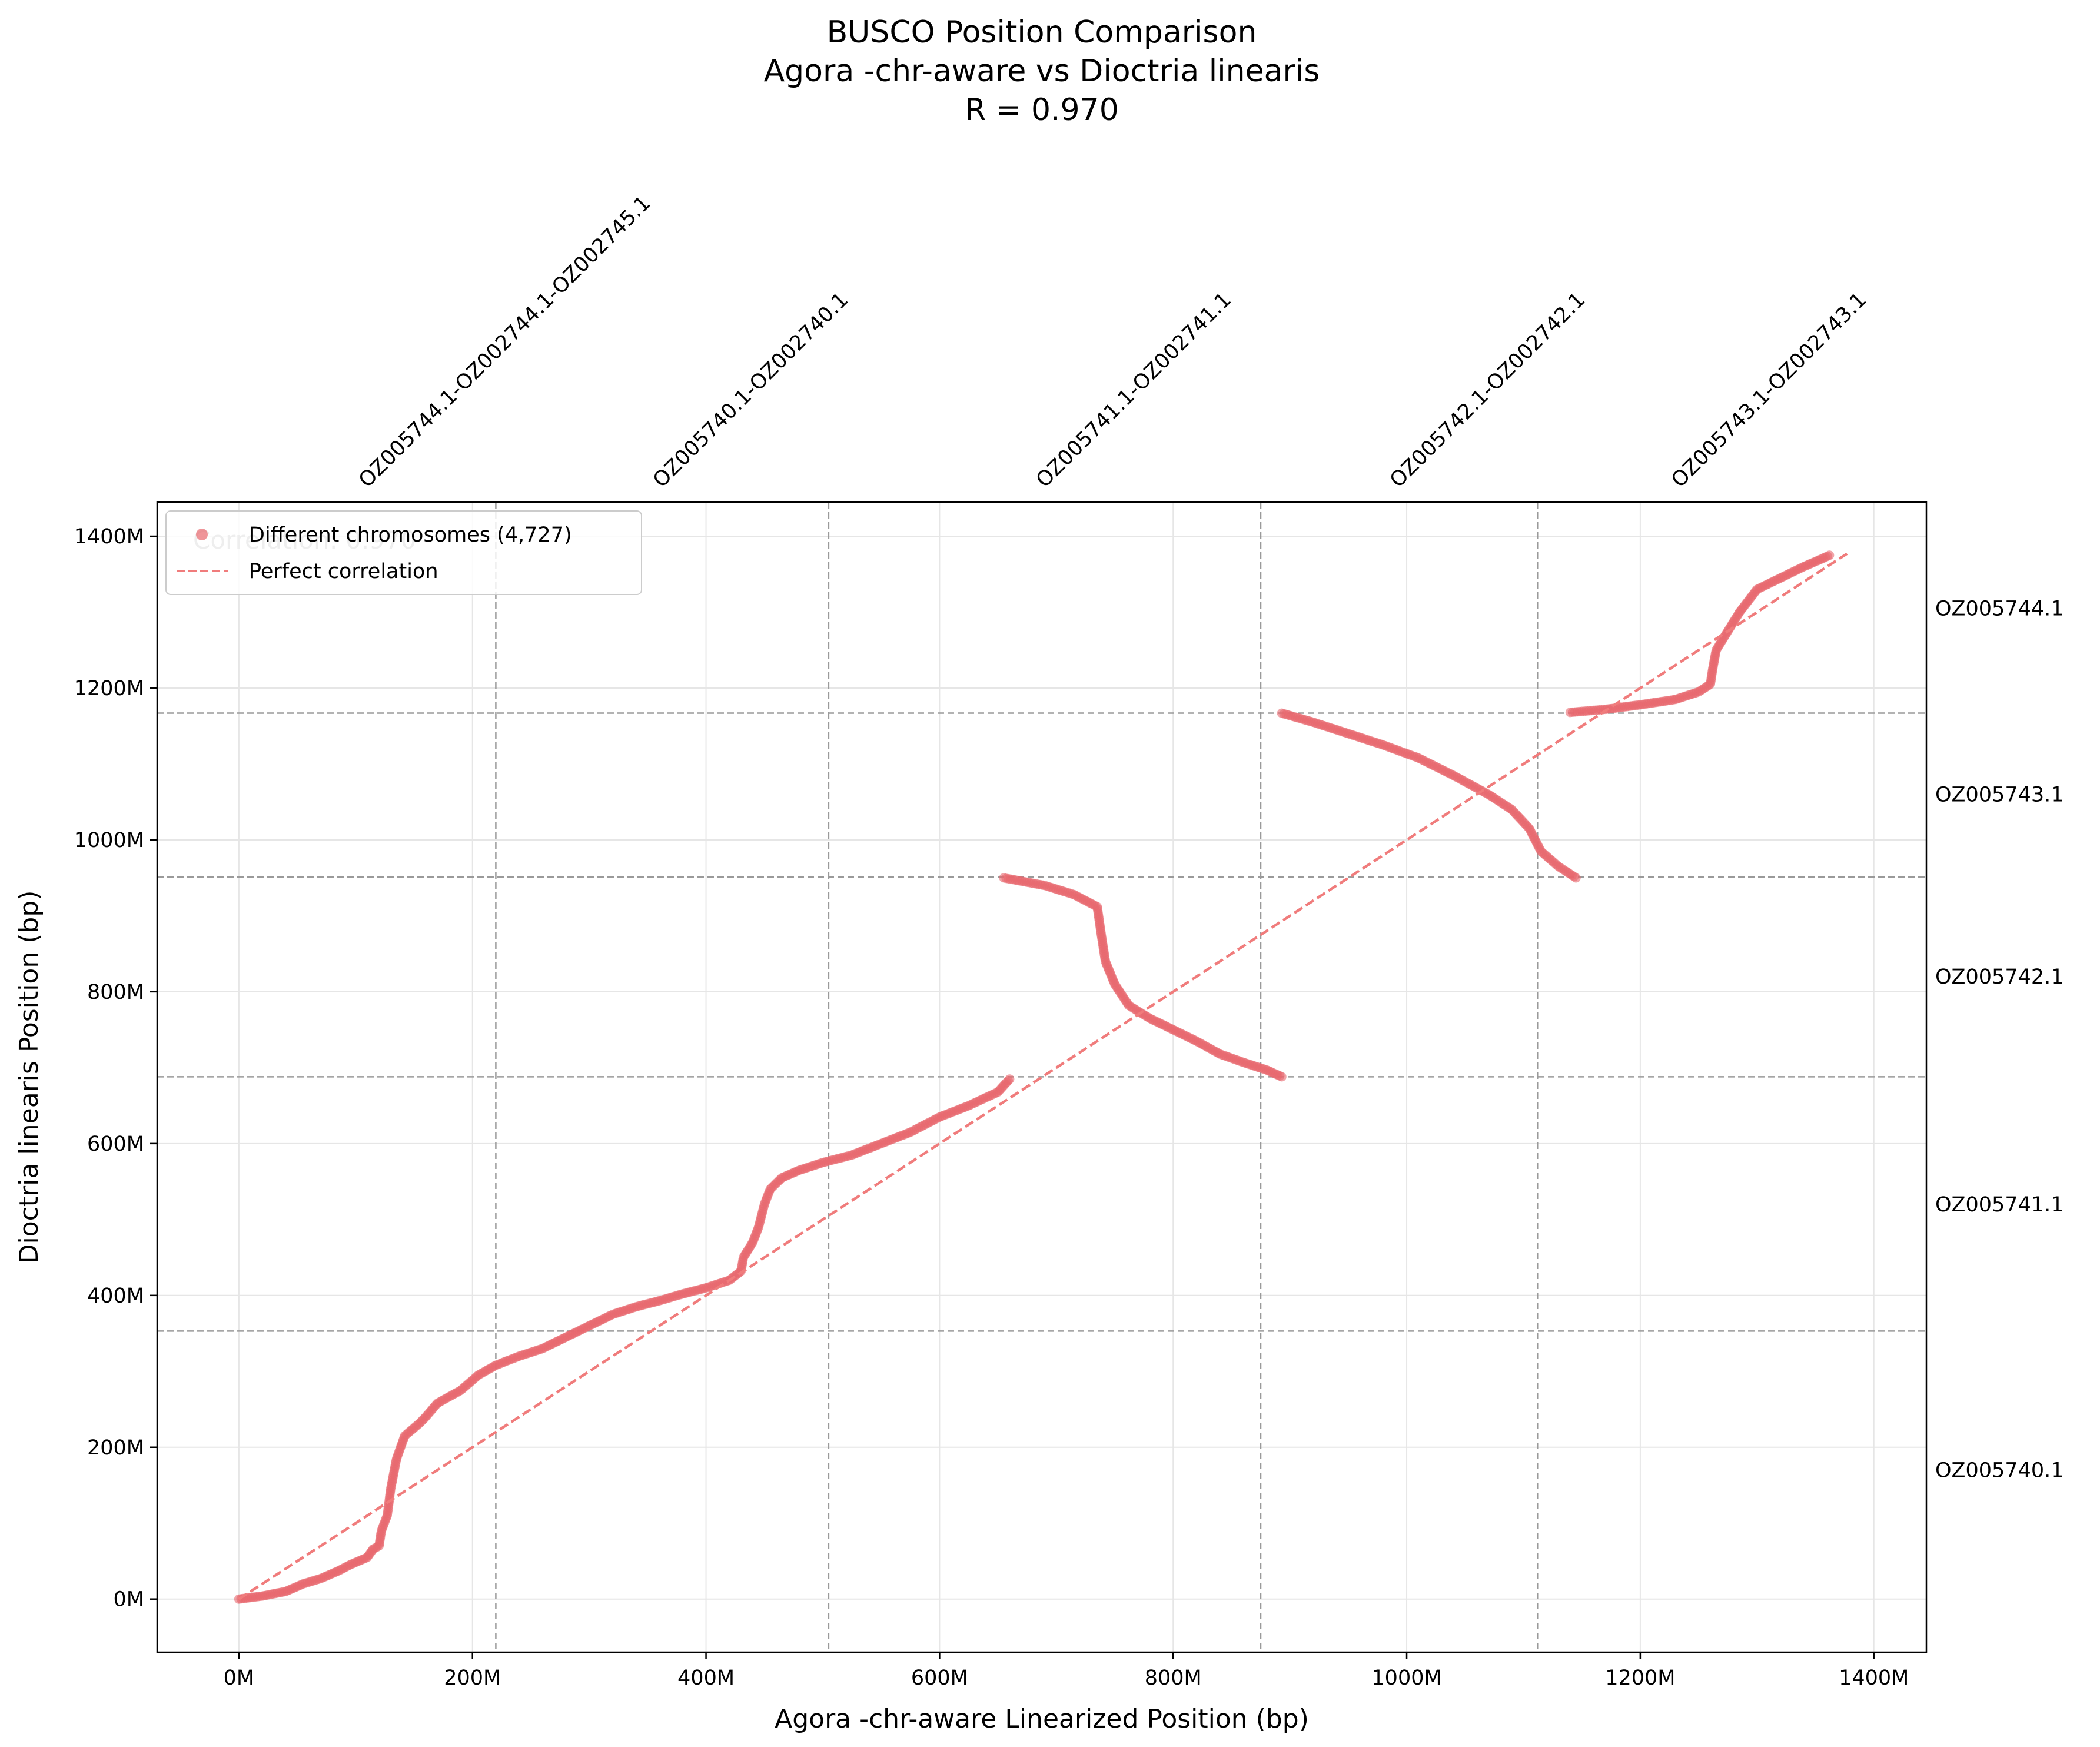  What do you see at coordinates (706, 1678) in the screenshot?
I see `x-tick-label: 400M` at bounding box center [706, 1678].